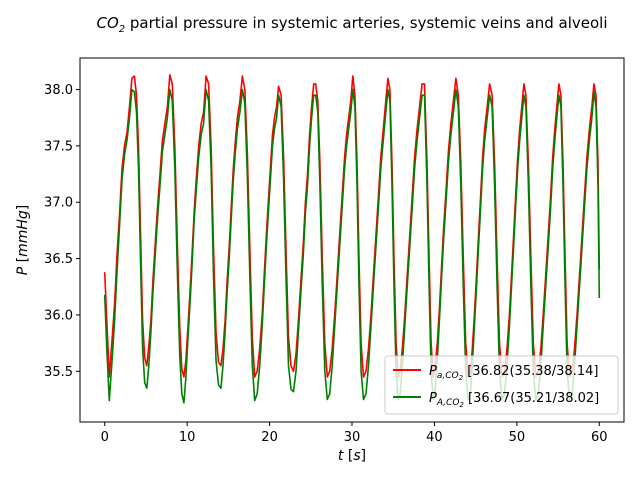  I want to click on x-tick-label: 10, so click(187, 437).